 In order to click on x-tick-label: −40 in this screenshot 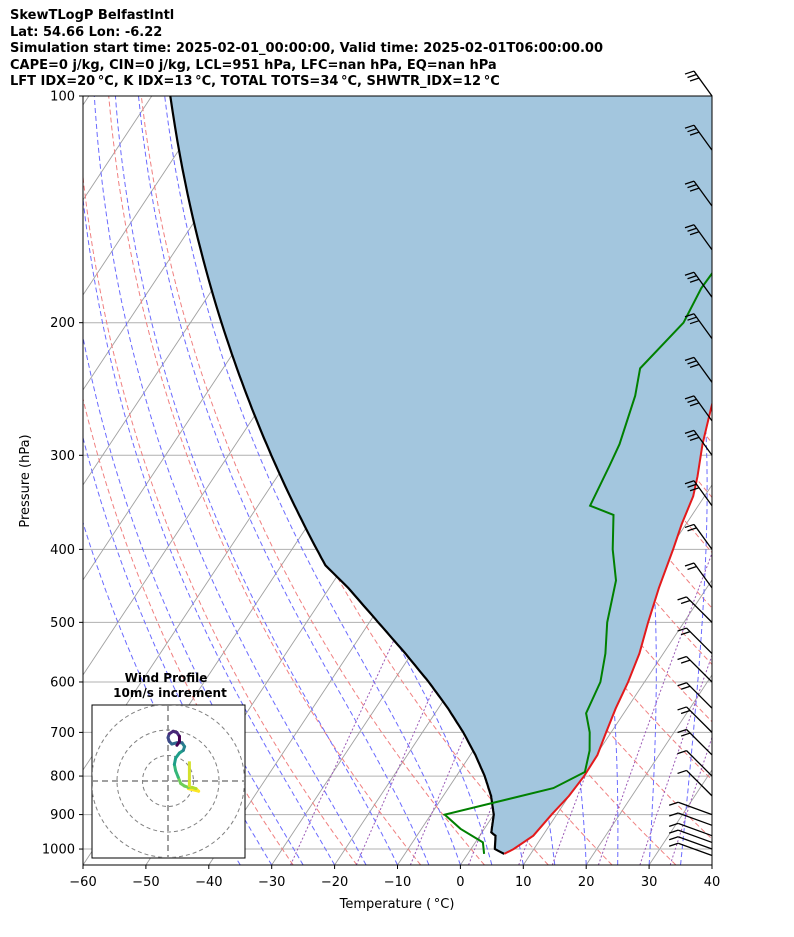, I will do `click(208, 882)`.